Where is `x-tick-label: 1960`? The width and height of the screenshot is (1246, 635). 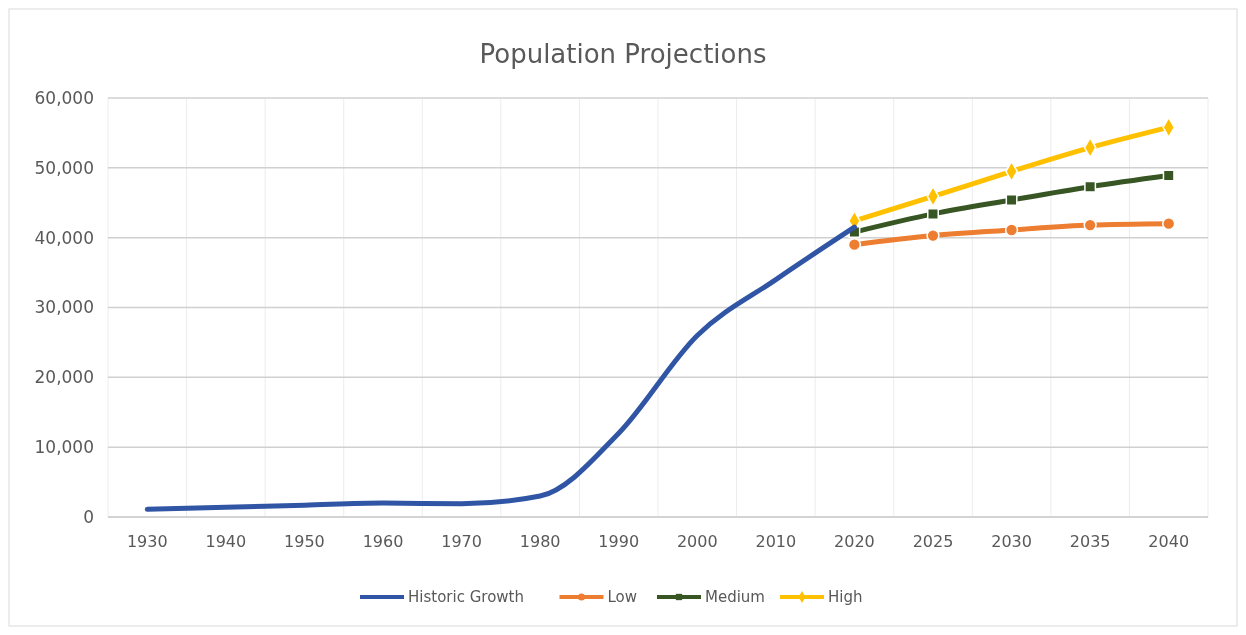
x-tick-label: 1960 is located at coordinates (383, 541).